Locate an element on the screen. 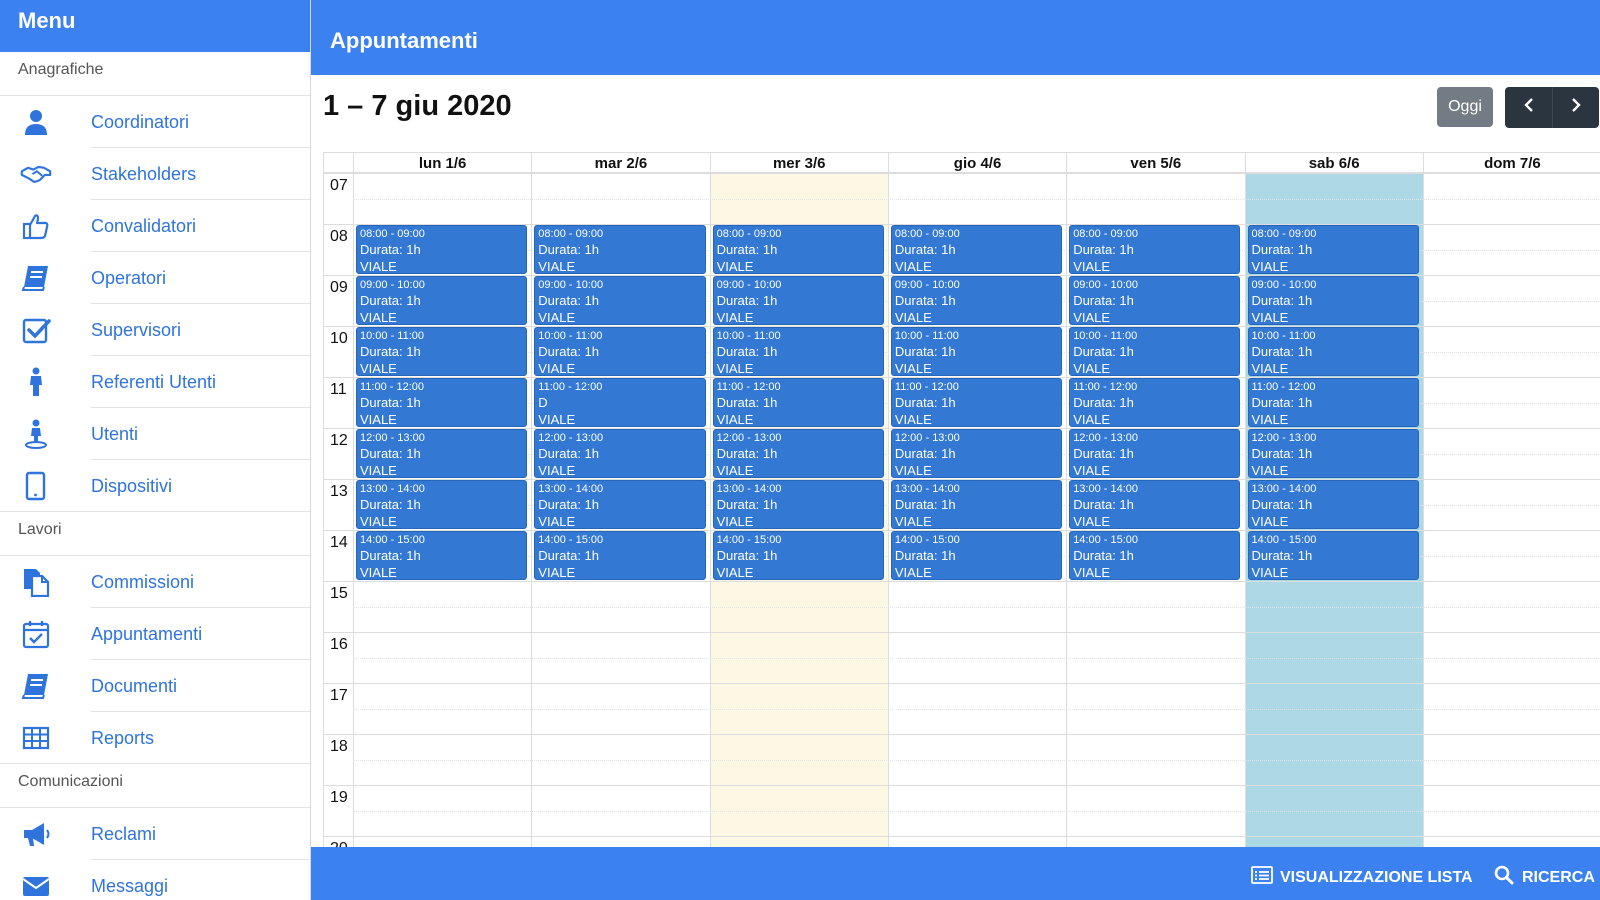  day-header: mar 2/6 is located at coordinates (620, 163).